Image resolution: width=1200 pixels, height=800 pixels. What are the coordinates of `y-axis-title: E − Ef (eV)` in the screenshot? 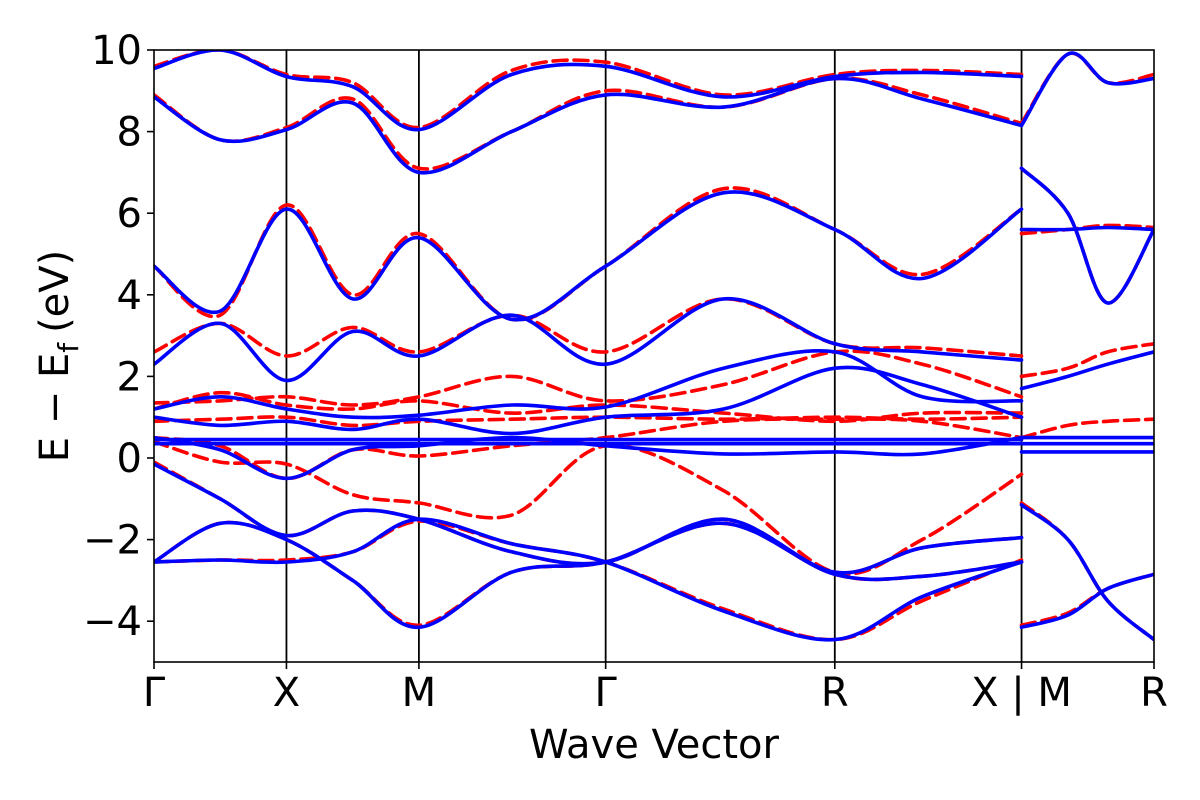 It's located at (58, 356).